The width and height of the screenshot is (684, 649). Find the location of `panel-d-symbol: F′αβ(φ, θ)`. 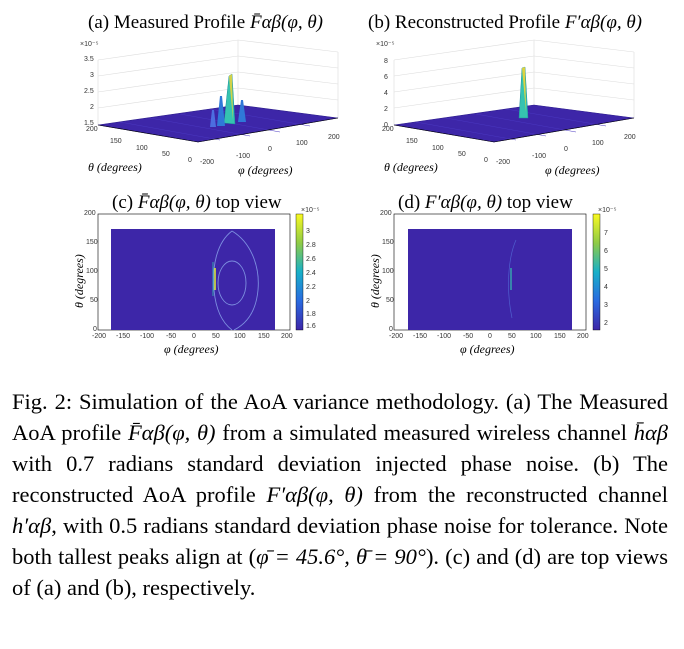

panel-d-symbol: F′αβ(φ, θ) is located at coordinates (463, 202).